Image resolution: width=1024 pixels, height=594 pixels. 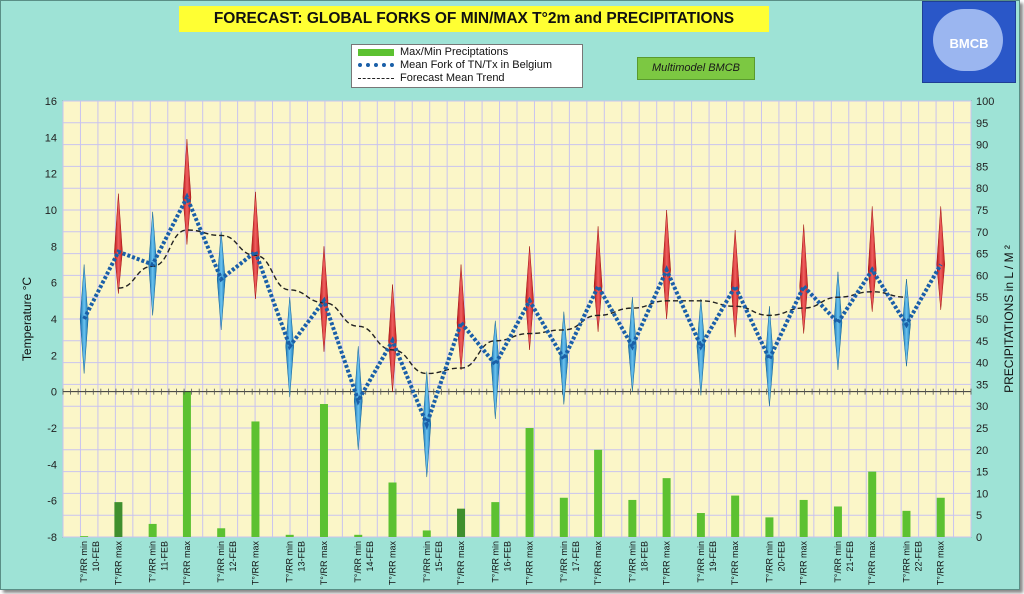 What do you see at coordinates (54, 284) in the screenshot?
I see `y-tick-label: 6` at bounding box center [54, 284].